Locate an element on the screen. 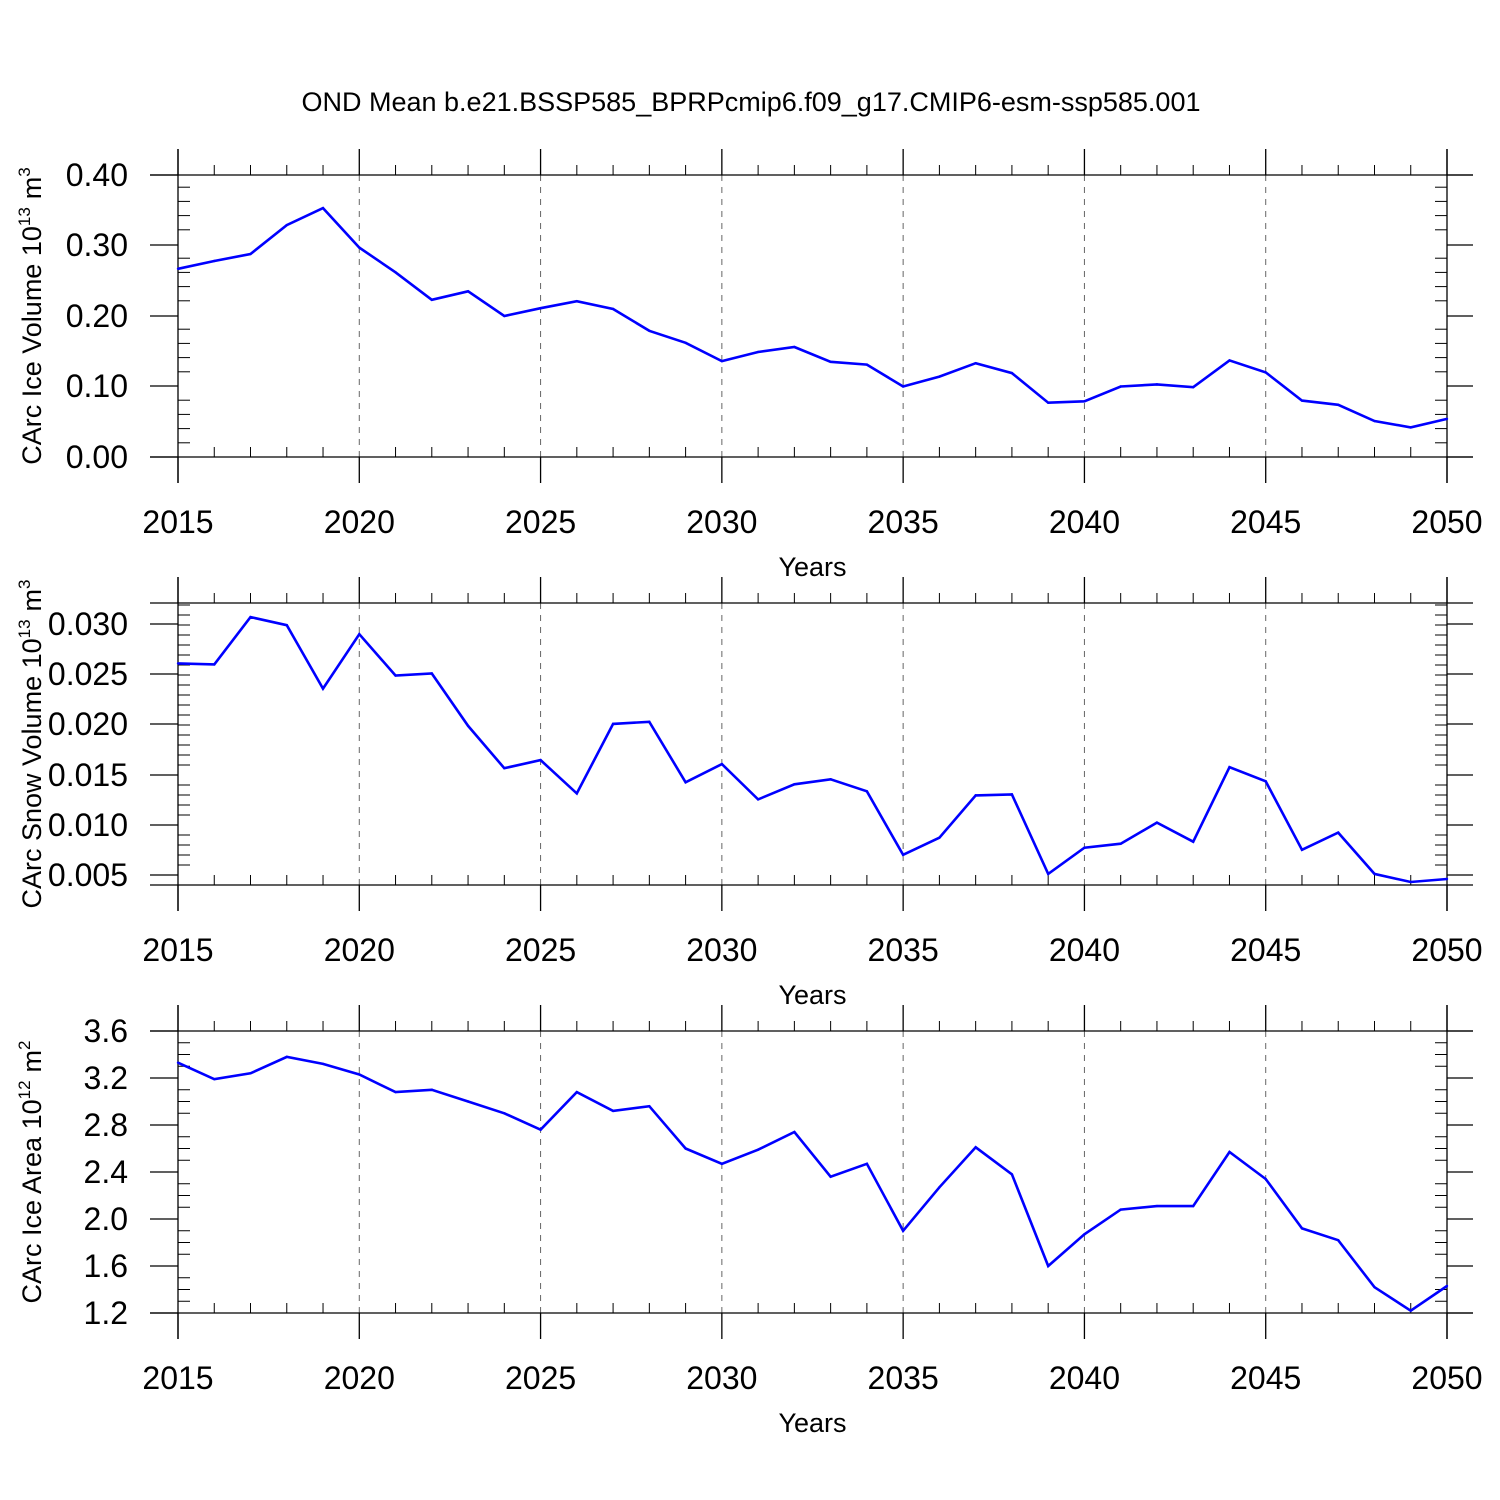 Image resolution: width=1500 pixels, height=1500 pixels. y-label-unit-exponent: 2 is located at coordinates (24, 1045).